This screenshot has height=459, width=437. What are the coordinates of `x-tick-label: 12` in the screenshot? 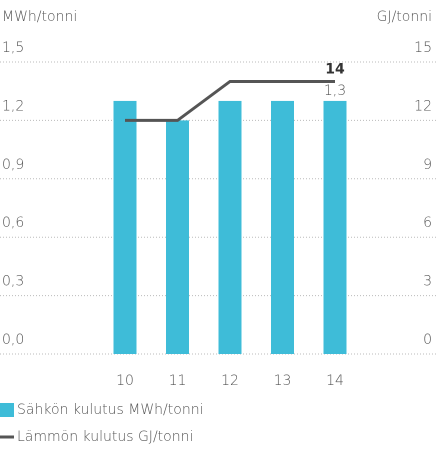 It's located at (230, 381).